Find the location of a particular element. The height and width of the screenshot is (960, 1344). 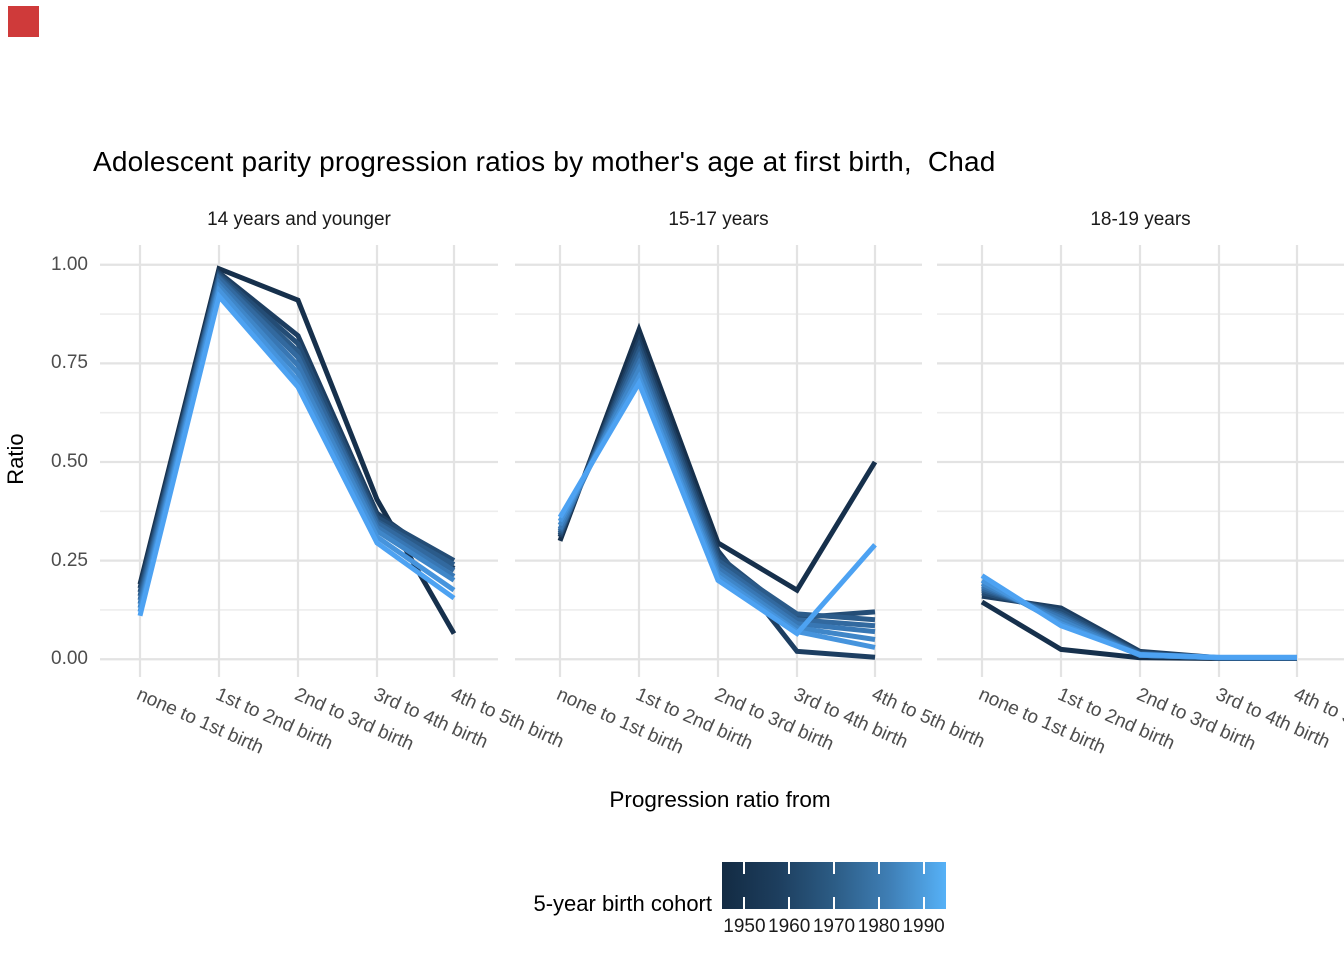

legend-tick-label: 1950 is located at coordinates (744, 926).